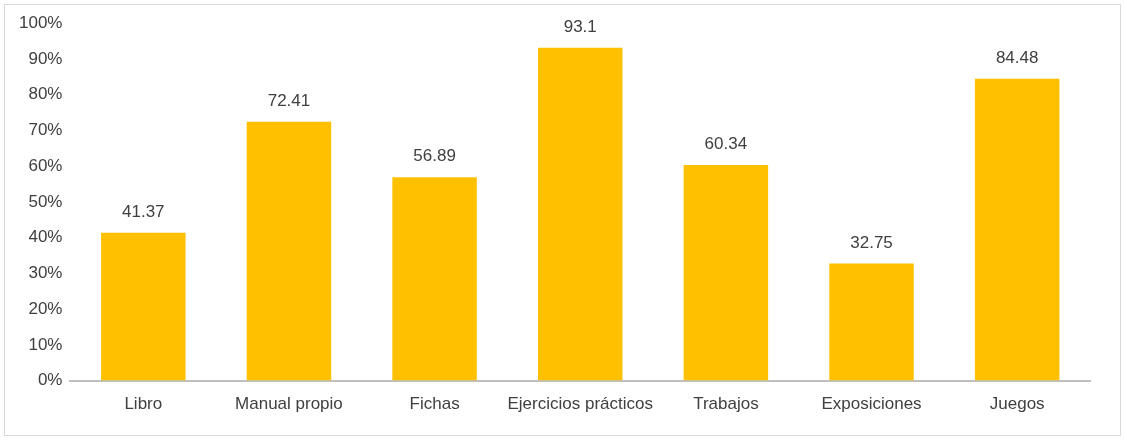  I want to click on y-tick-label: 70%, so click(45, 130).